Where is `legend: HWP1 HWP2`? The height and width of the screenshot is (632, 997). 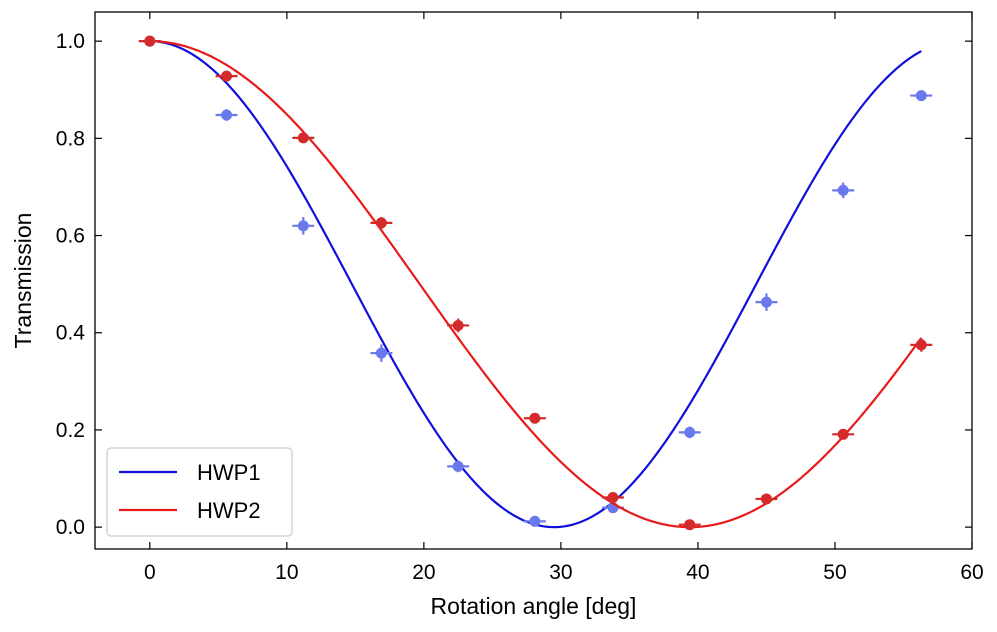
legend: HWP1 HWP2 is located at coordinates (199, 492).